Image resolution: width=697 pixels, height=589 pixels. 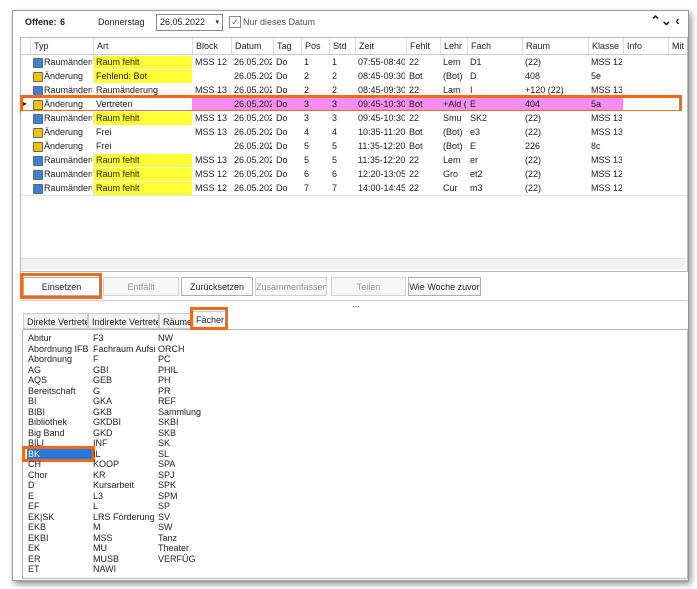 What do you see at coordinates (31, 495) in the screenshot?
I see `list-item: E` at bounding box center [31, 495].